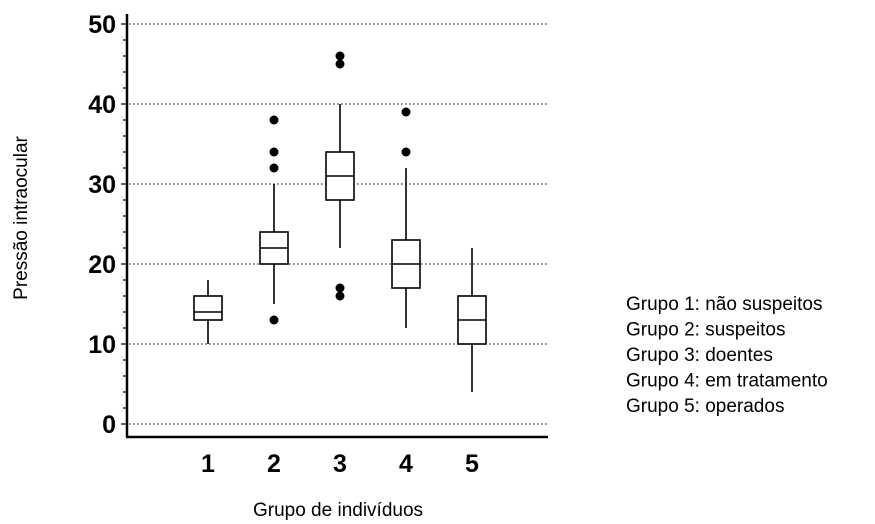 The height and width of the screenshot is (524, 875). What do you see at coordinates (102, 345) in the screenshot?
I see `y-tick-label-10: 10` at bounding box center [102, 345].